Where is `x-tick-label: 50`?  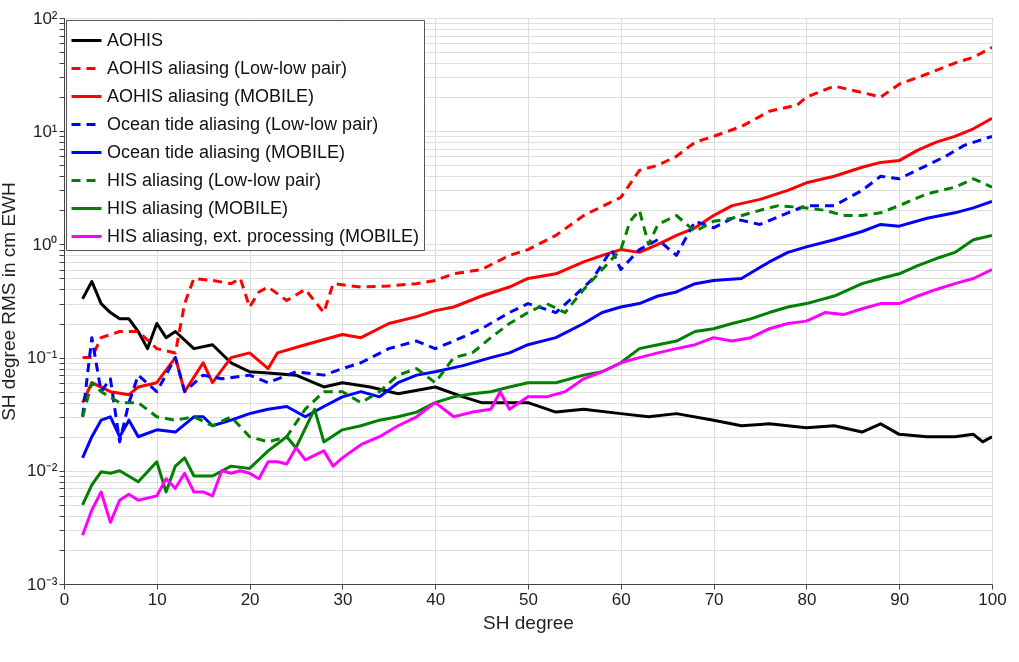 x-tick-label: 50 is located at coordinates (528, 599).